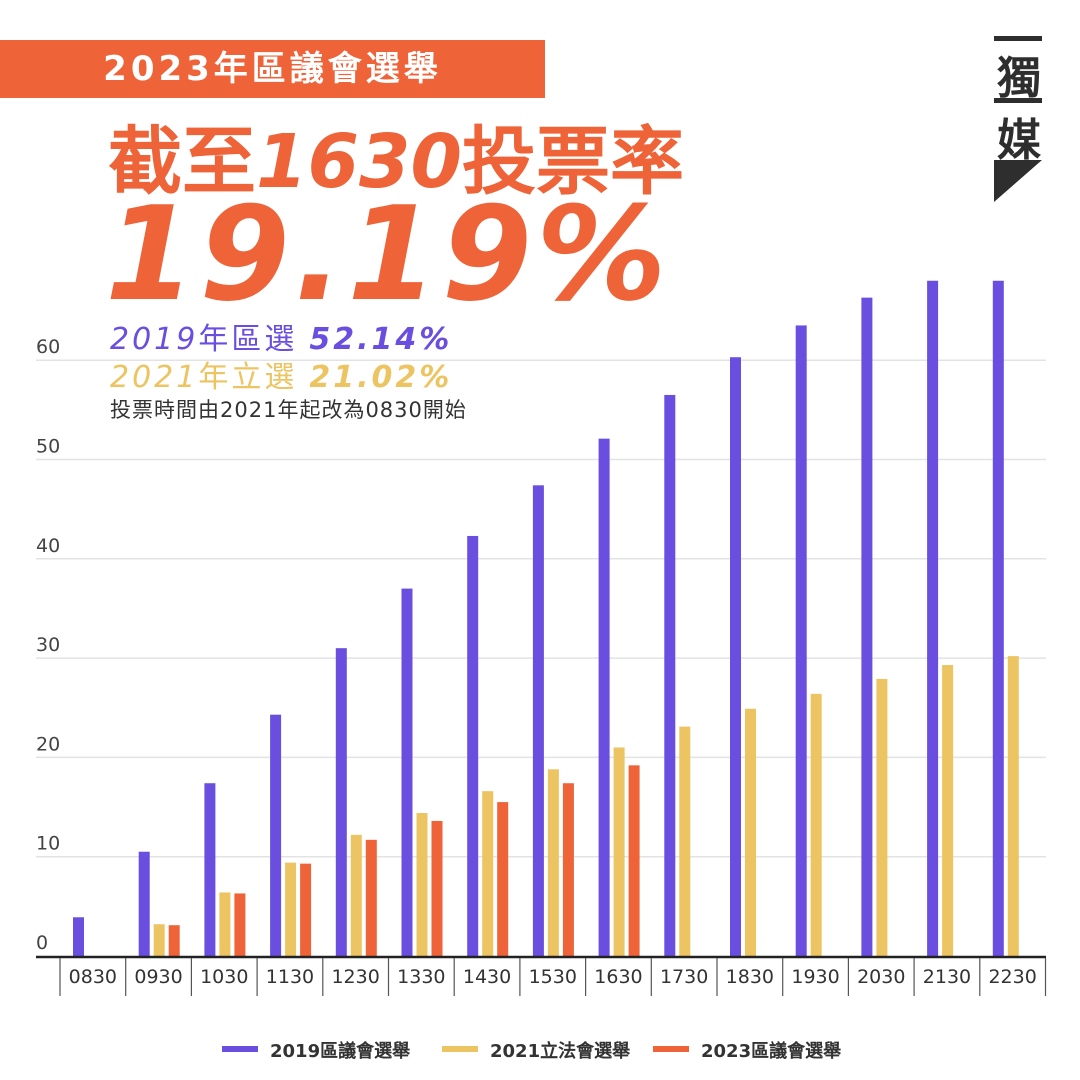 This screenshot has height=1080, width=1080. What do you see at coordinates (48, 347) in the screenshot?
I see `y-tick-label: 60` at bounding box center [48, 347].